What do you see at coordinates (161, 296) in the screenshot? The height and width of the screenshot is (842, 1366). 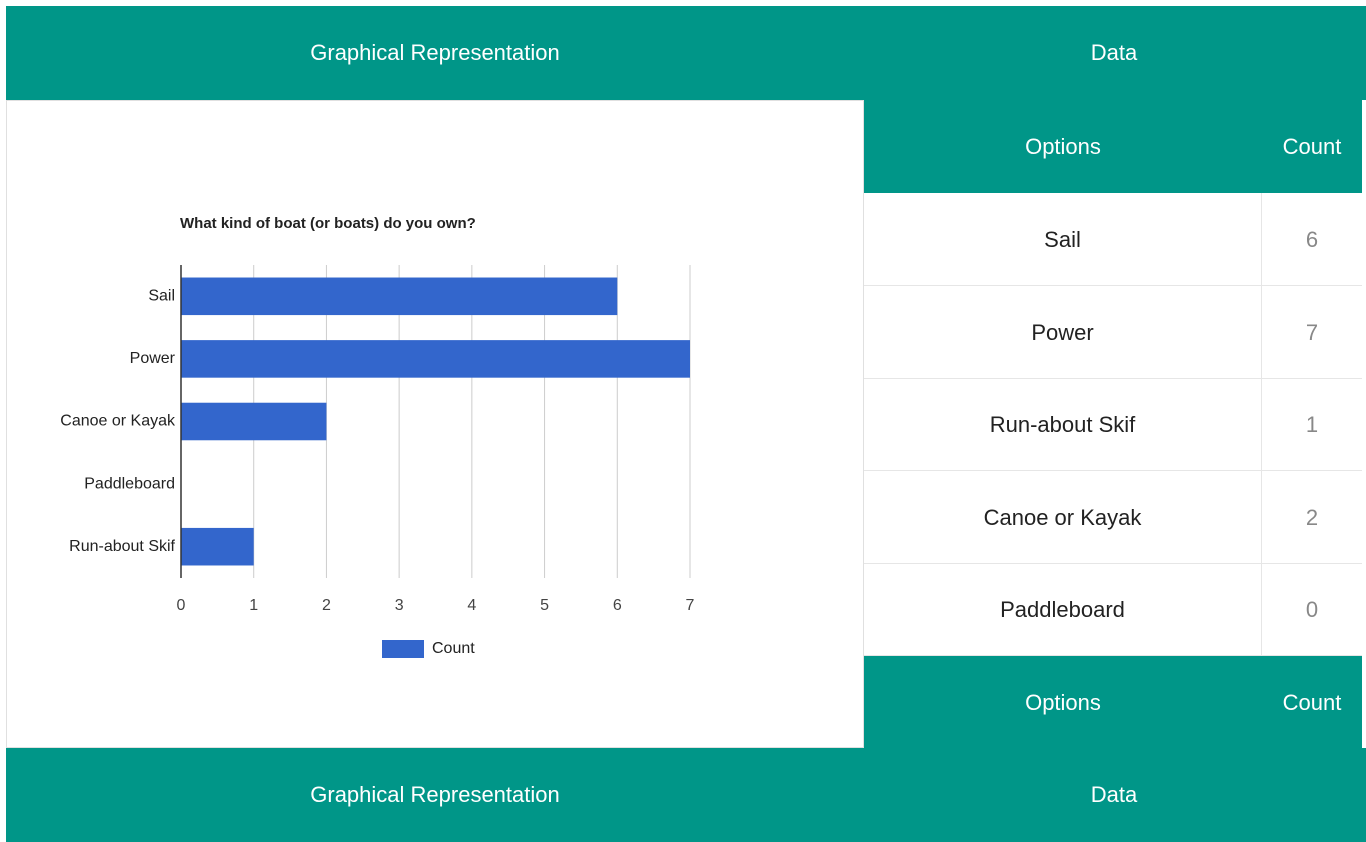 I see `y-tick-label: Sail` at bounding box center [161, 296].